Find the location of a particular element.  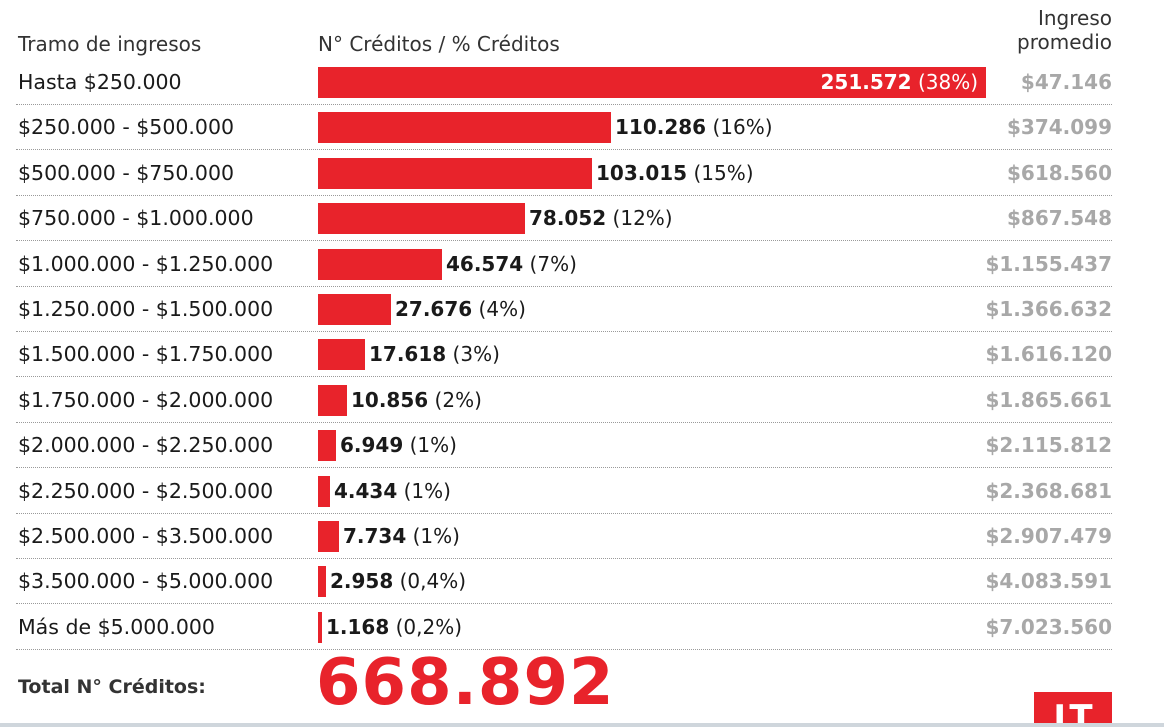

value-percent: (2%) is located at coordinates (458, 399).